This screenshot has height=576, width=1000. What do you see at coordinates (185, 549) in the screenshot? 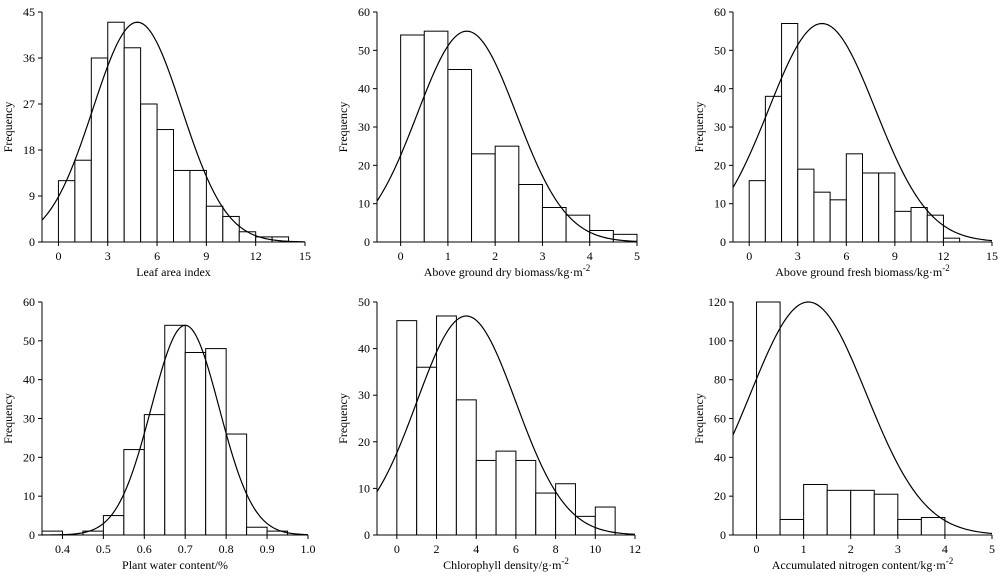
I see `x-tick-label: 0.7` at bounding box center [185, 549].